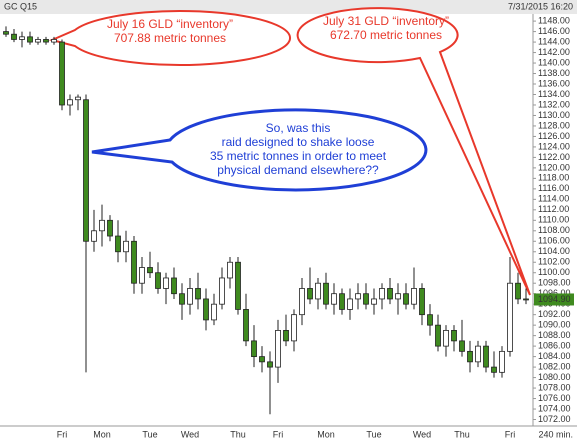 The image size is (577, 447). I want to click on y-tick-label: 1140.00, so click(554, 62).